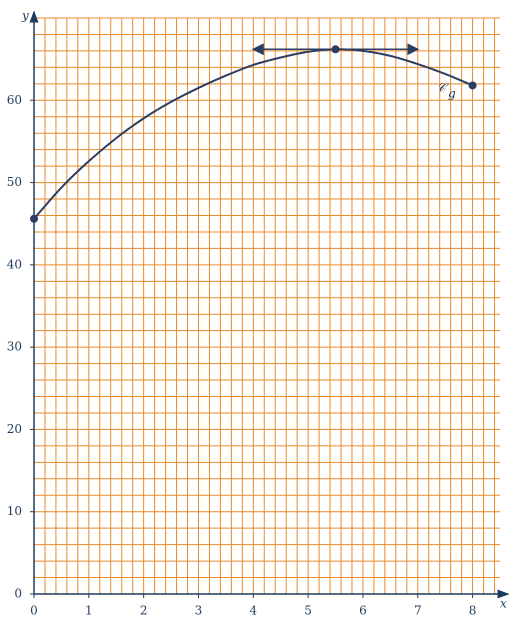 The width and height of the screenshot is (522, 627). Describe the element at coordinates (418, 611) in the screenshot. I see `x-tick-label: 7` at that location.